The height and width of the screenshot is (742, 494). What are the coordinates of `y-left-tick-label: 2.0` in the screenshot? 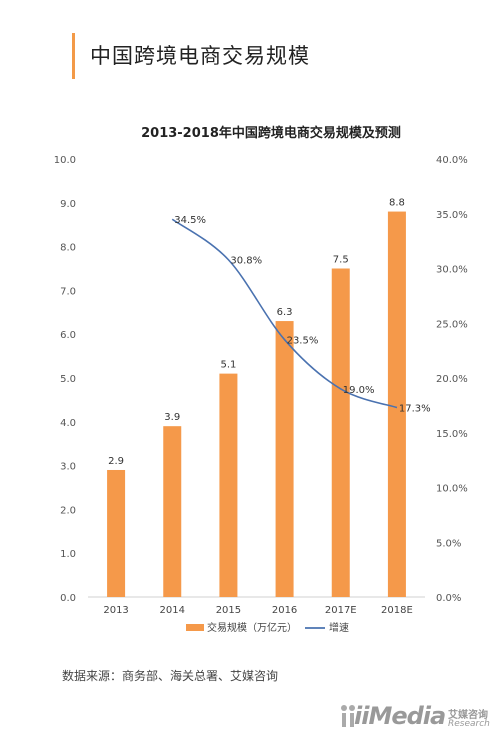 It's located at (68, 510).